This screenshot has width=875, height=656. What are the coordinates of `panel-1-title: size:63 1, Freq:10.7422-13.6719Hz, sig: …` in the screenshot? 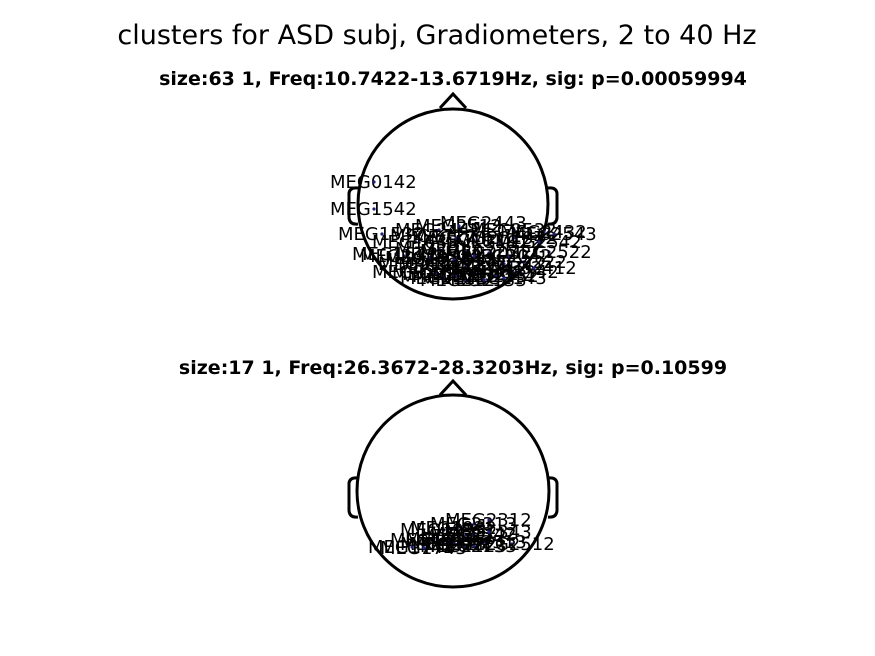 It's located at (453, 79).